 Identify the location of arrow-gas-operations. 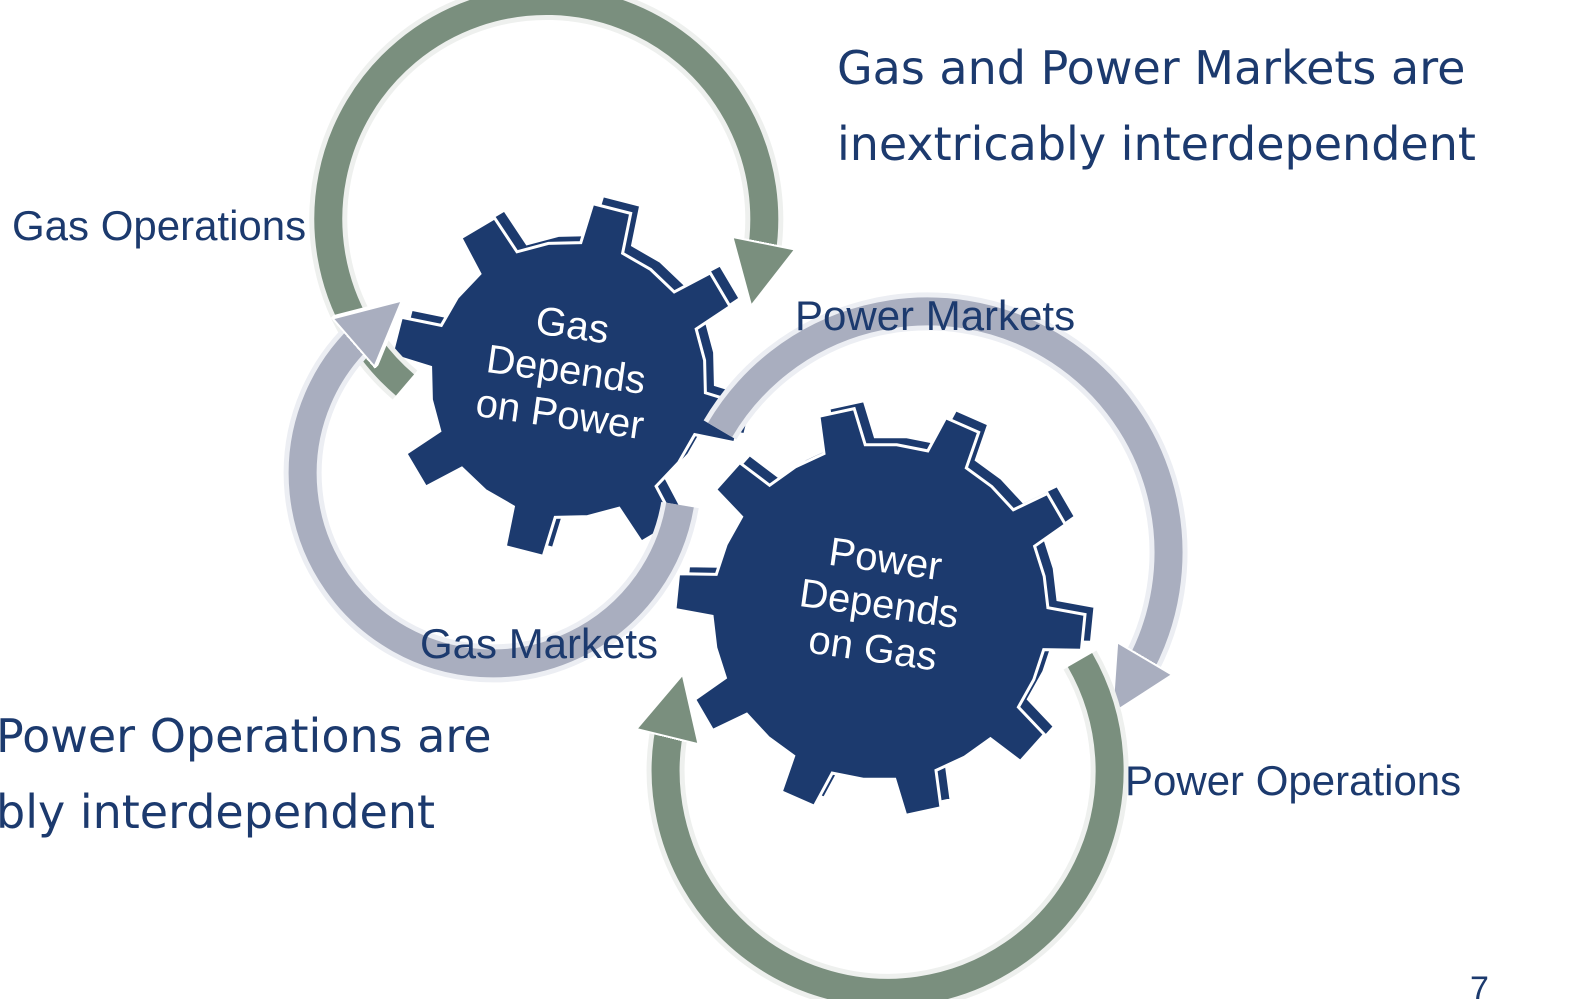
(539, 198).